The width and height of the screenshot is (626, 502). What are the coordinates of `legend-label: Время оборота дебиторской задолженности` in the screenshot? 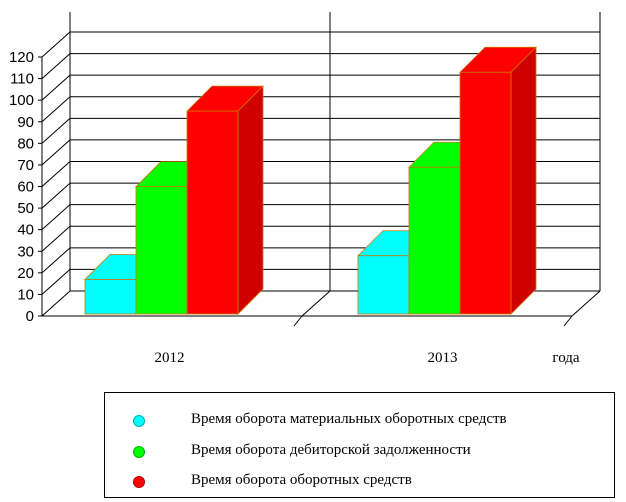 It's located at (331, 450).